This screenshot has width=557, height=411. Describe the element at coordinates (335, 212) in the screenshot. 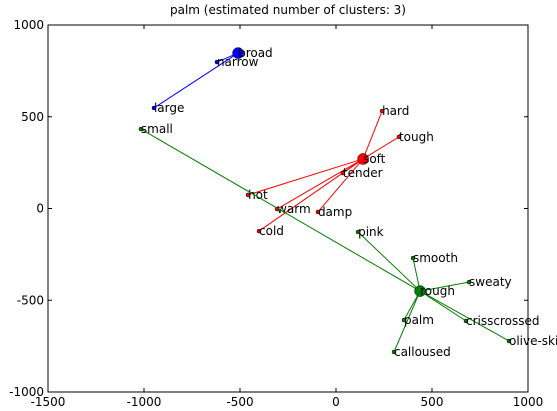

I see `point-label: damp` at that location.